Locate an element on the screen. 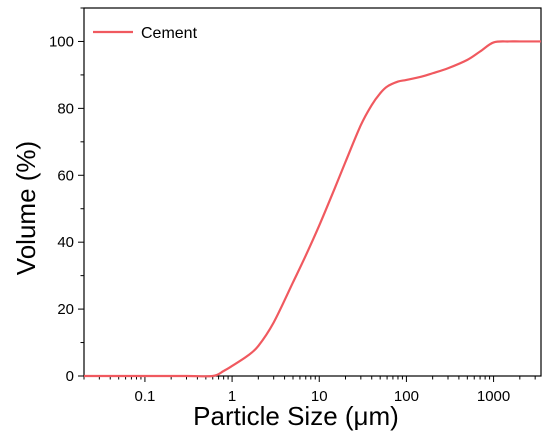  x-tick-label: 10 is located at coordinates (319, 396).